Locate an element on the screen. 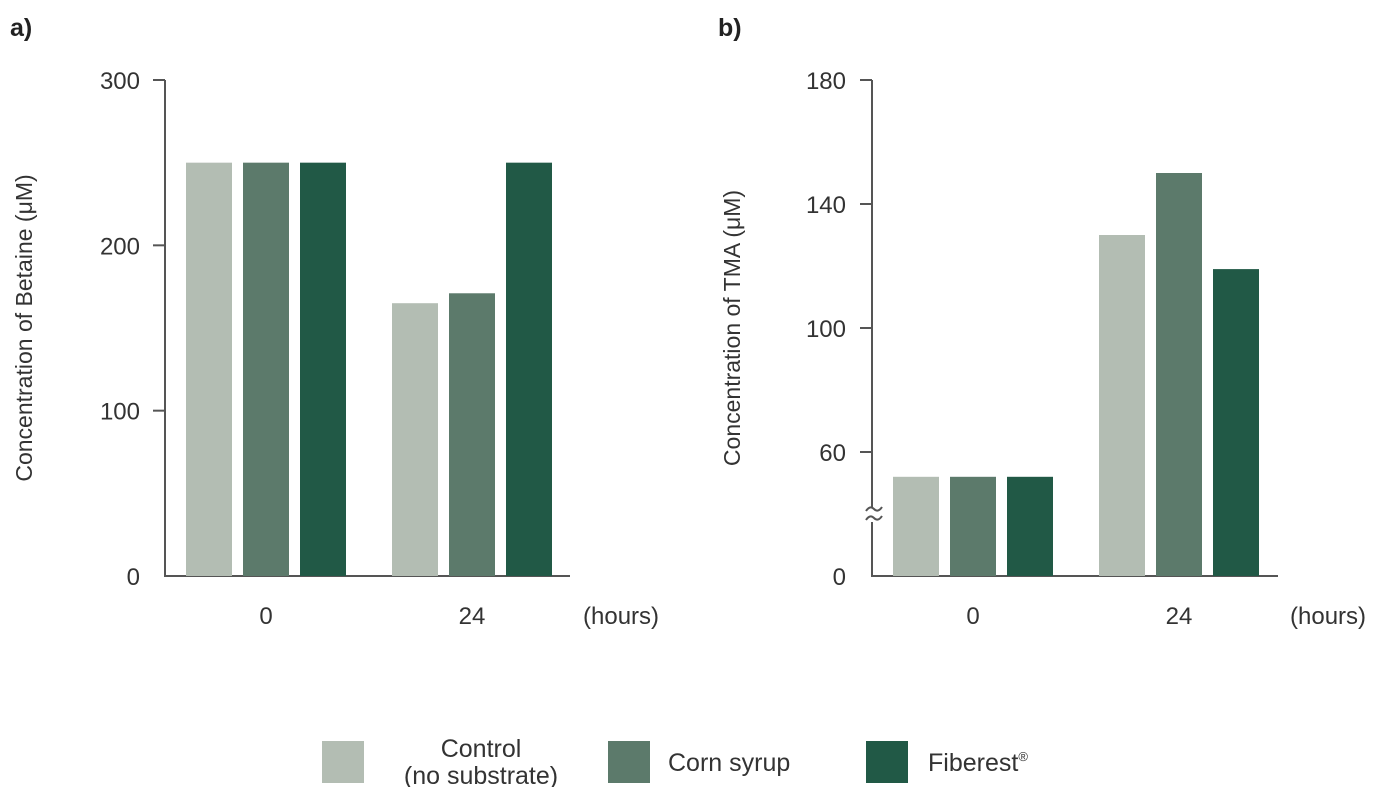 This screenshot has width=1398, height=787. panel-b-x-unit: (hours) is located at coordinates (1328, 616).